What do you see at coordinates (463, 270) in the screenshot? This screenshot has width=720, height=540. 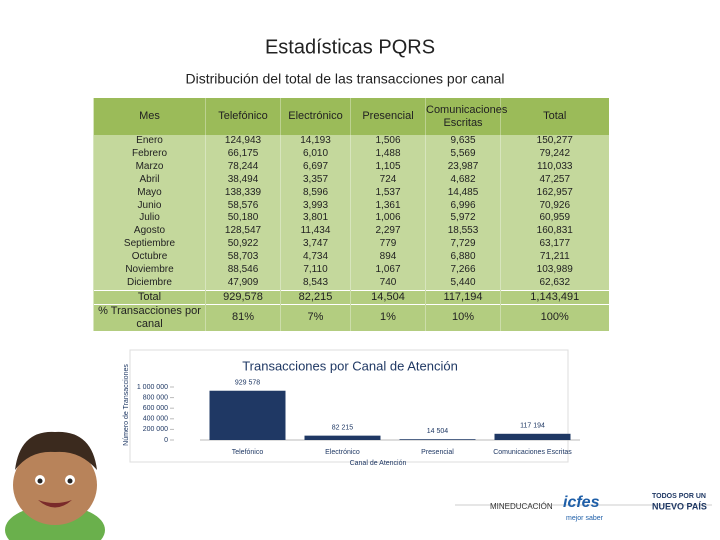 I see `table-cell: 7,266` at bounding box center [463, 270].